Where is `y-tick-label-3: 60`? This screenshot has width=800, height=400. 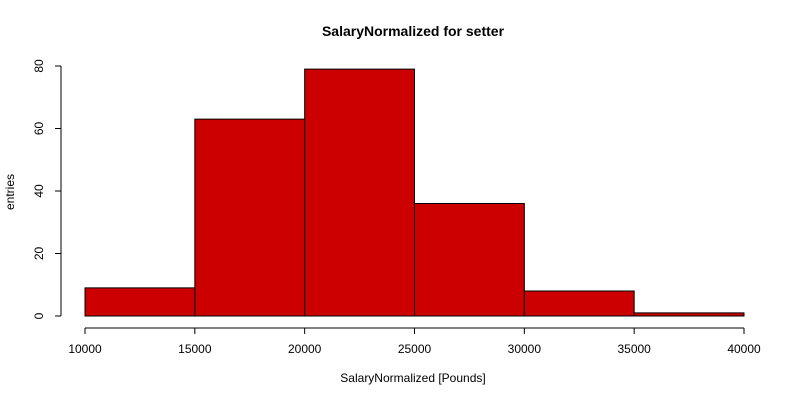
y-tick-label-3: 60 is located at coordinates (39, 129).